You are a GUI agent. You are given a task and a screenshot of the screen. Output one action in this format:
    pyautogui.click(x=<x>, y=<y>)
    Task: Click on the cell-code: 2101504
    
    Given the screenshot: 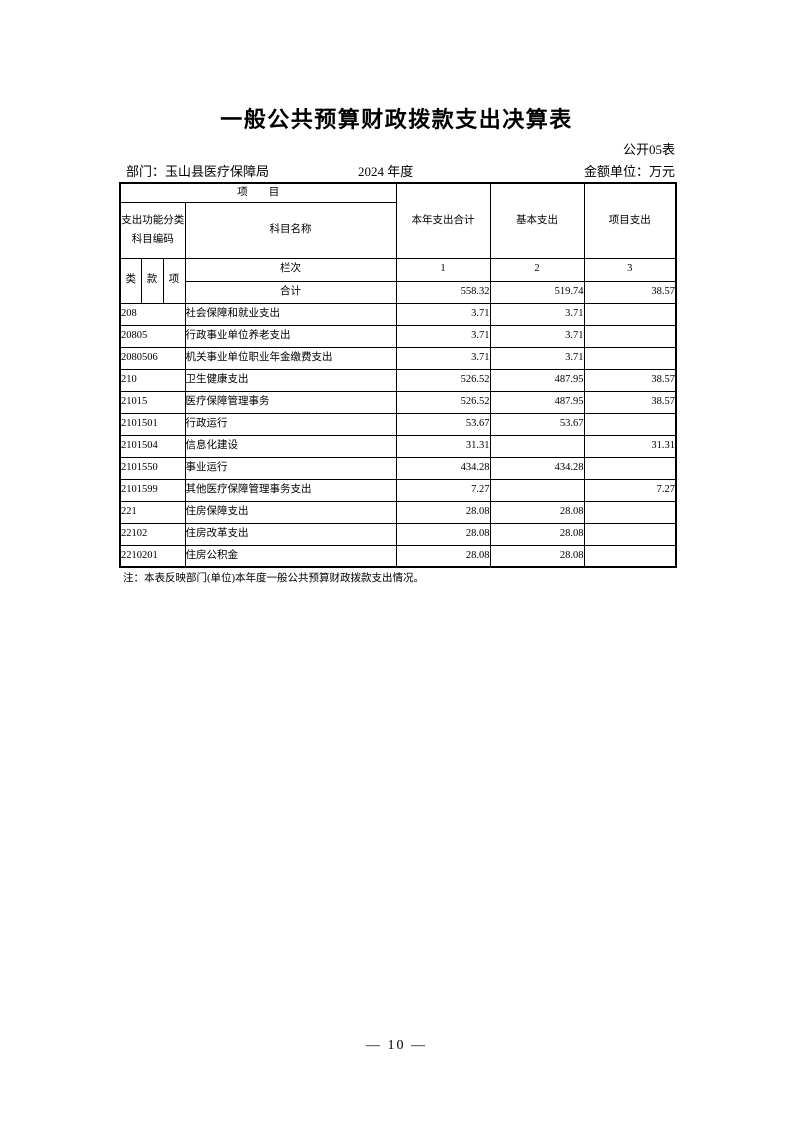 What is the action you would take?
    pyautogui.click(x=152, y=446)
    